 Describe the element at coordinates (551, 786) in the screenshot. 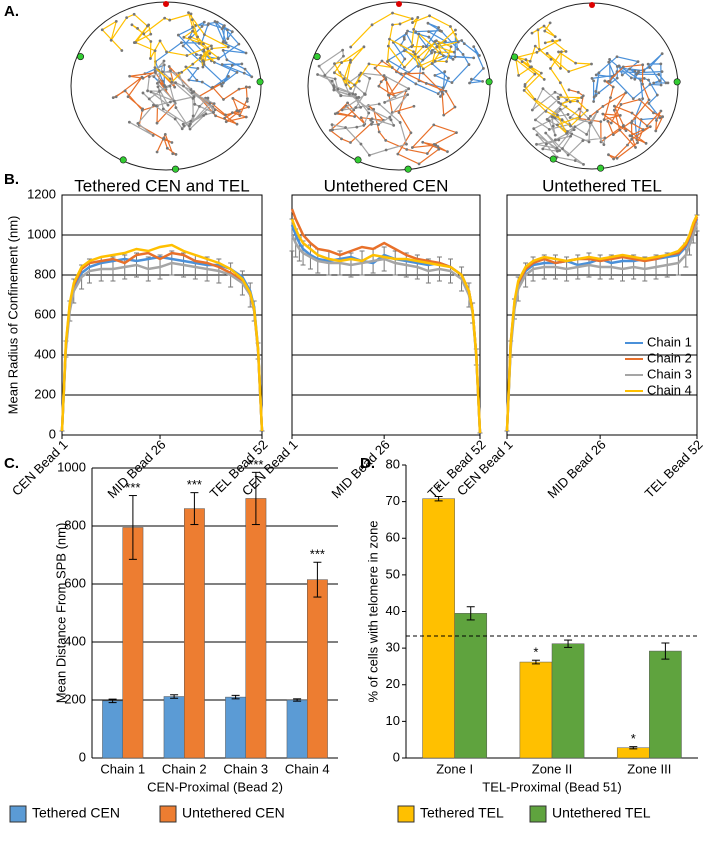

I see `x-axis-label: TEL-Proximal (Bead 51)` at that location.